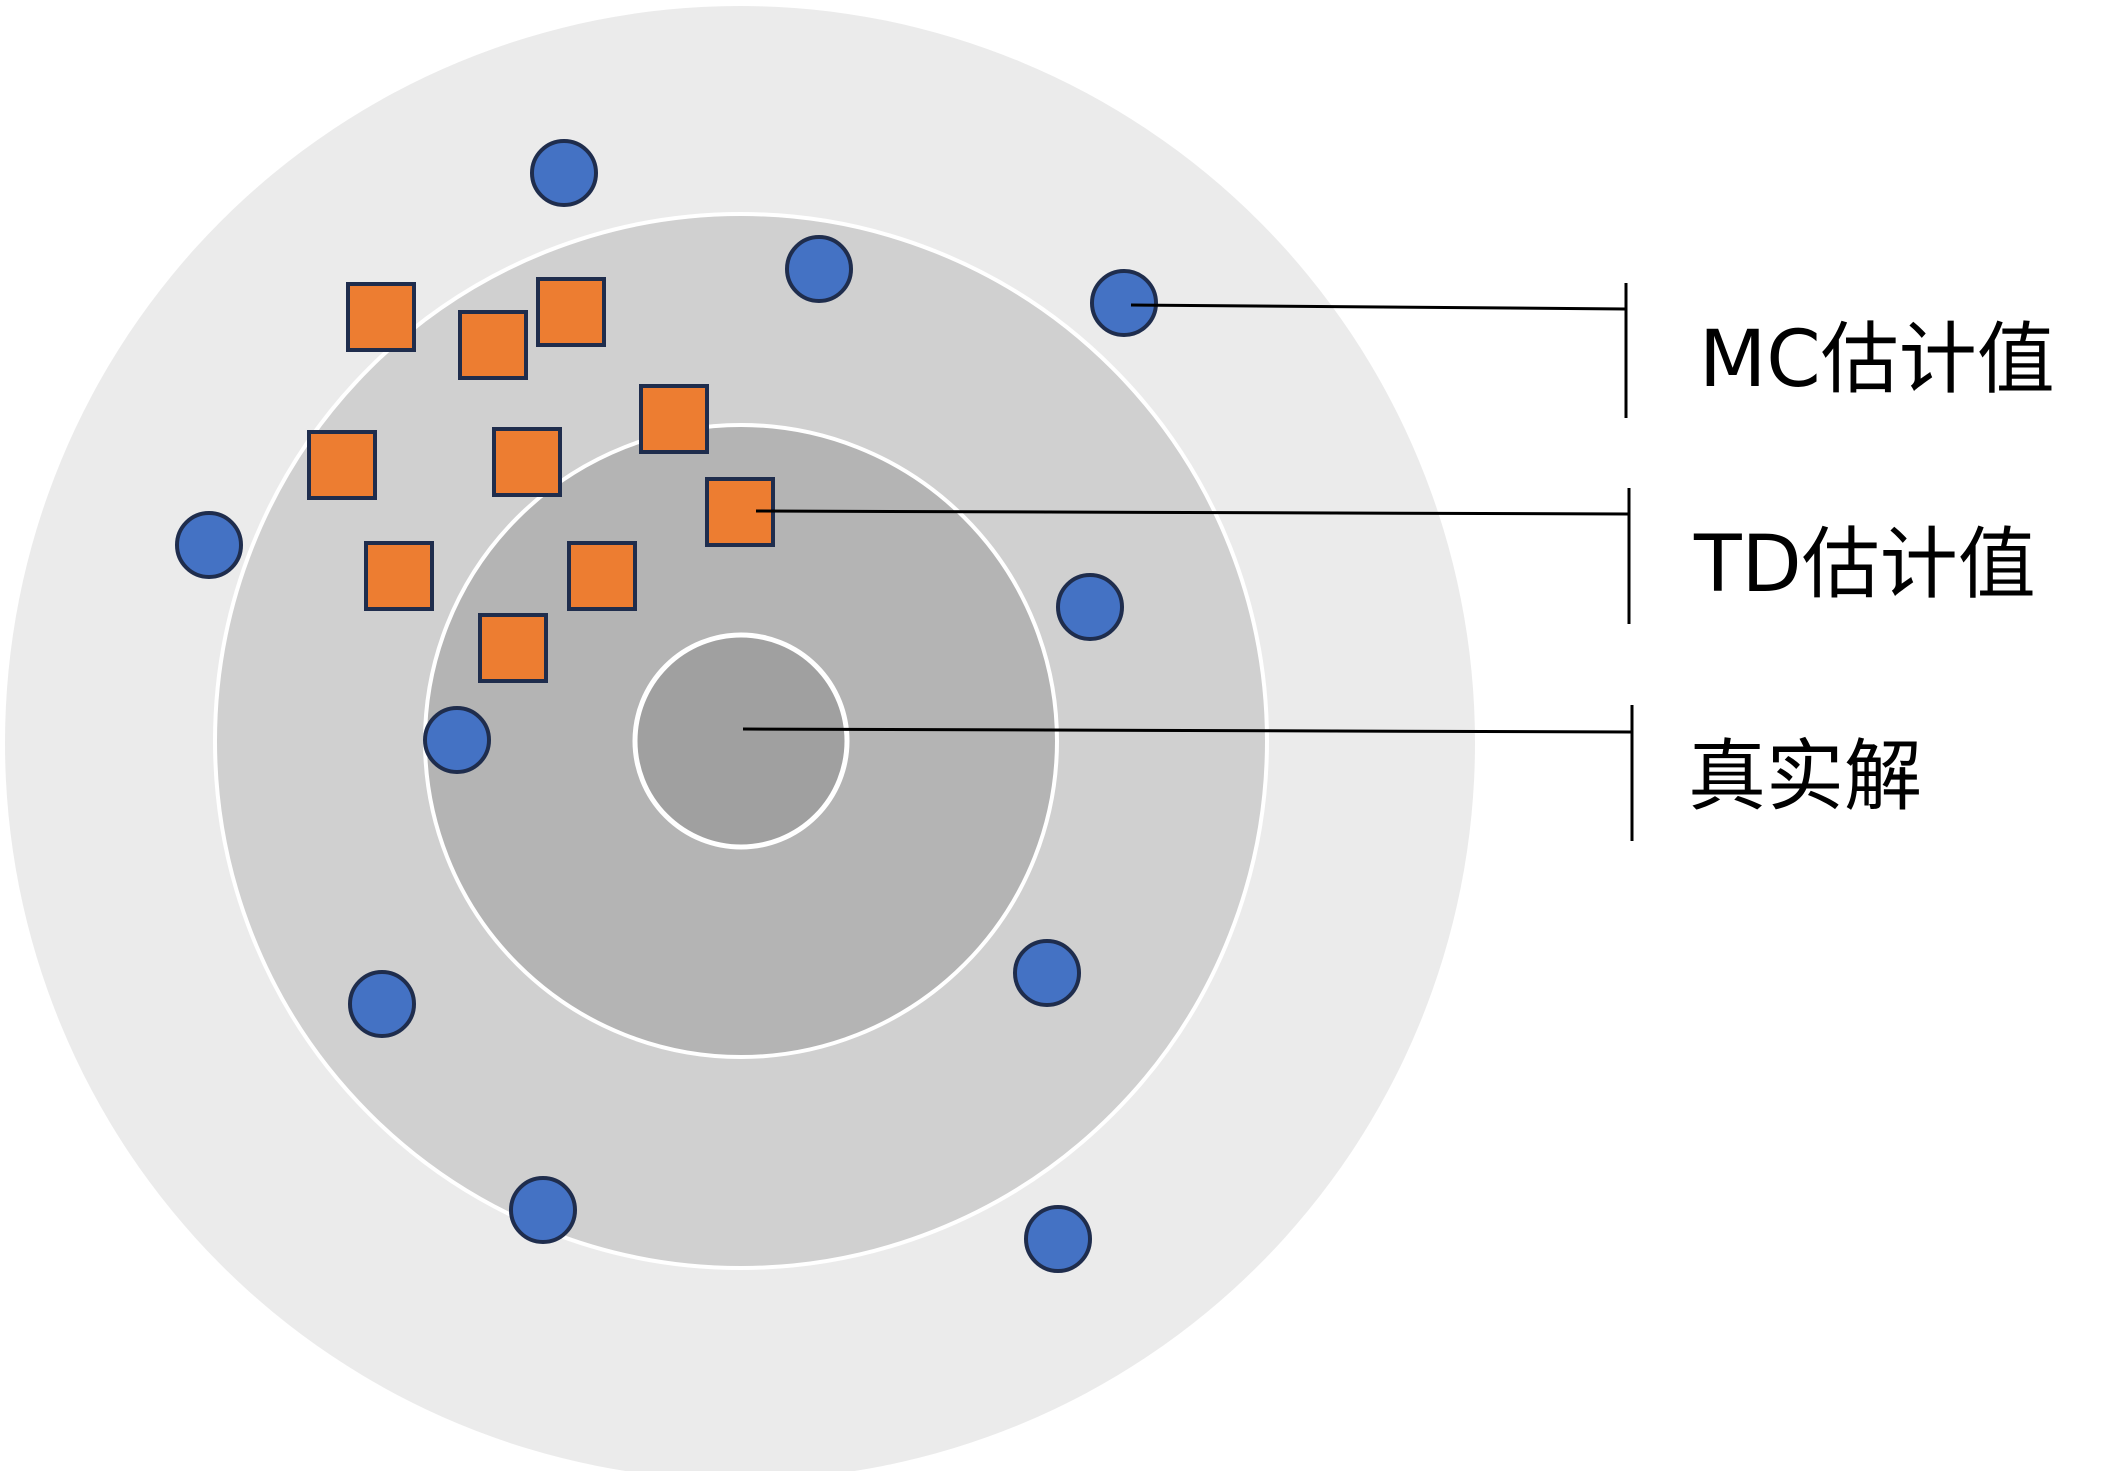  I want to click on mc-leader-line, so click(1378, 307).